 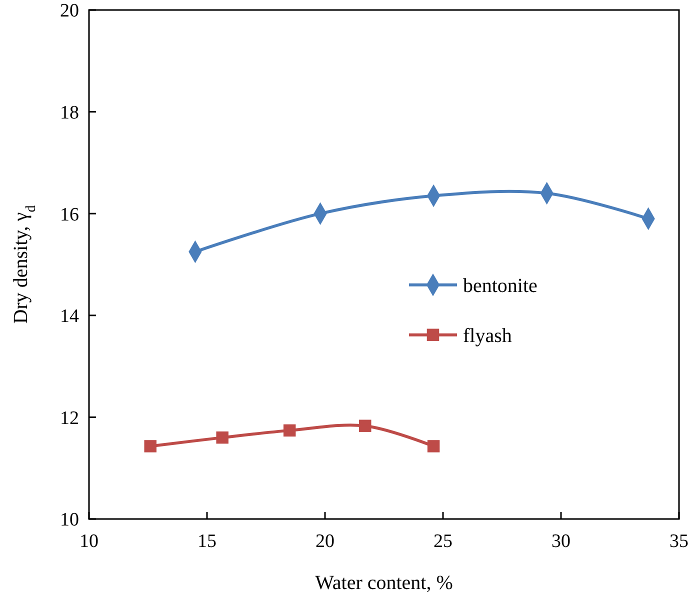 What do you see at coordinates (500, 285) in the screenshot?
I see `legend-label: bentonite` at bounding box center [500, 285].